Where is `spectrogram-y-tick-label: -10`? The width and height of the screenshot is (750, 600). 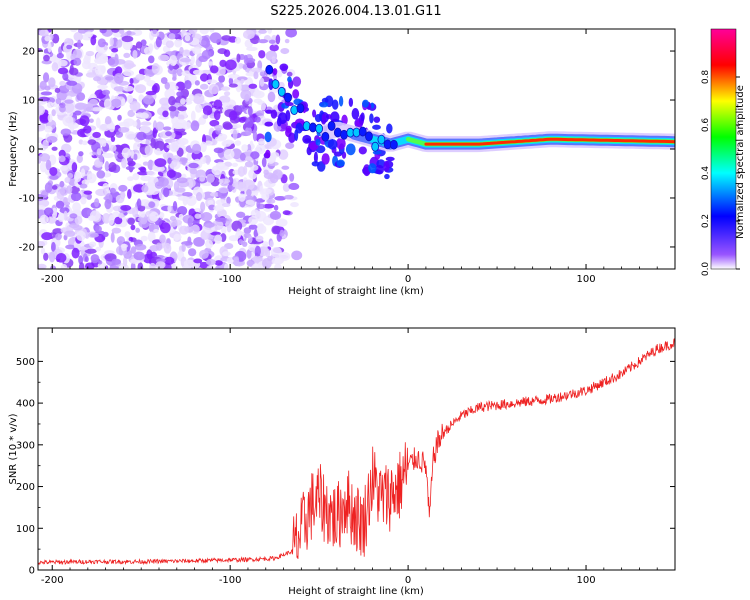
spectrogram-y-tick-label: -10 is located at coordinates (27, 198).